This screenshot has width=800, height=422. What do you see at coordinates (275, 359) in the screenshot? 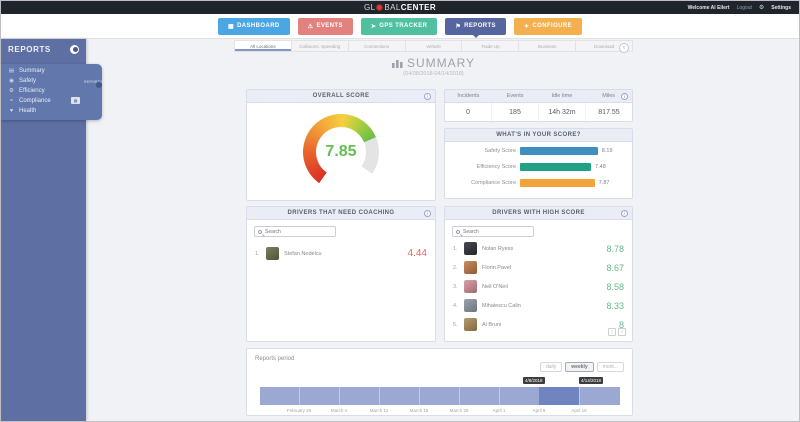
I see `reports-period-label: Reports period` at bounding box center [275, 359].